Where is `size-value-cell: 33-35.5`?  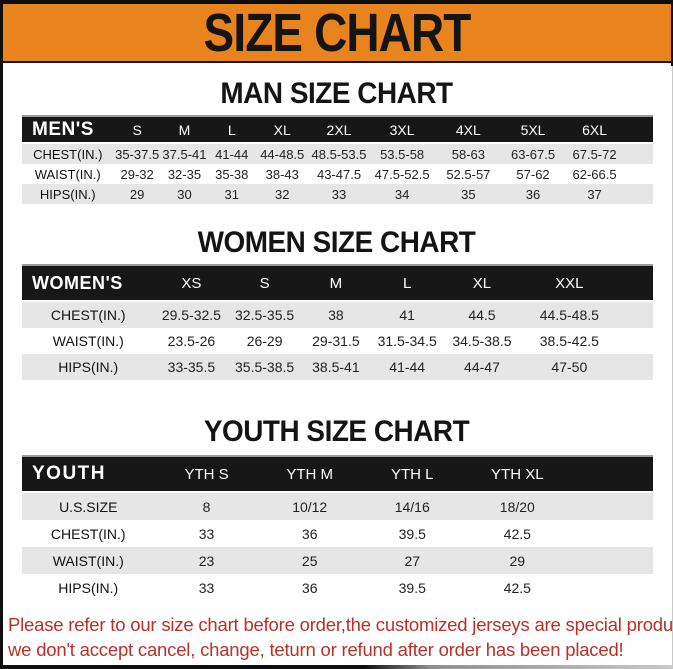 size-value-cell: 33-35.5 is located at coordinates (191, 367).